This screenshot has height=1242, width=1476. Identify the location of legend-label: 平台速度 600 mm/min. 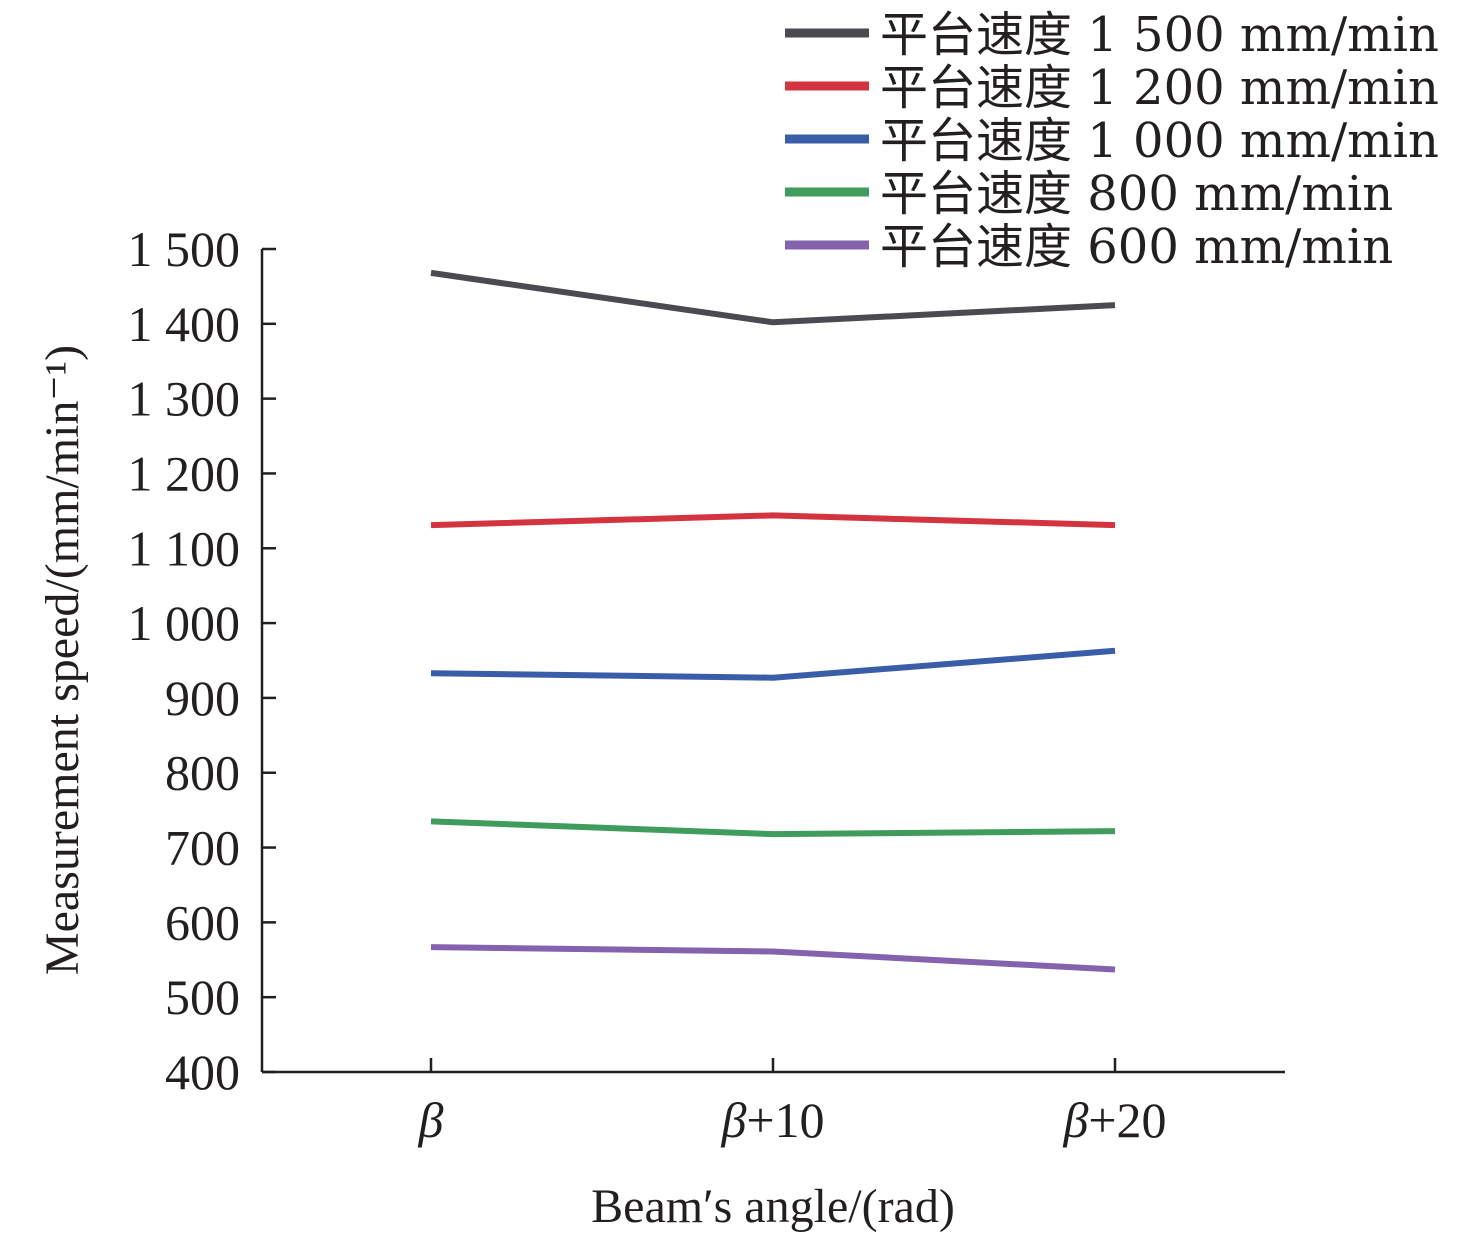
(1136, 247).